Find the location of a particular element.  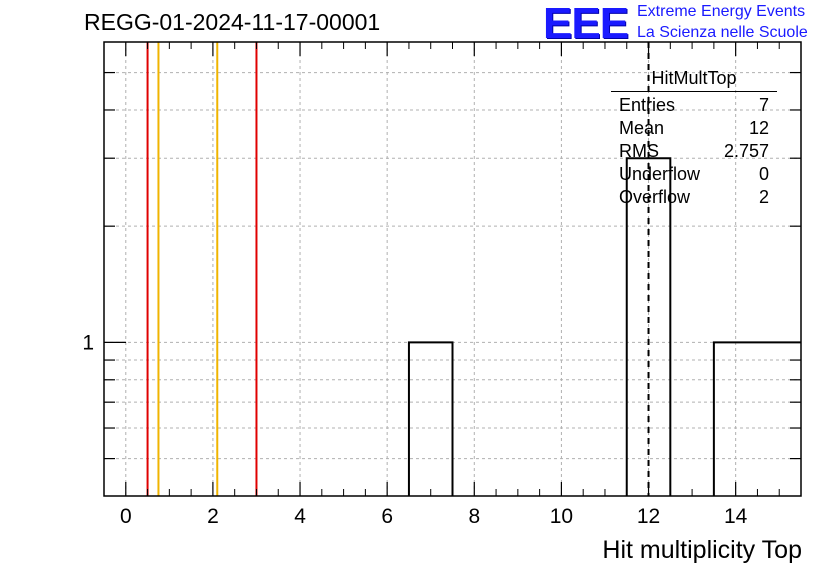

x-tick-label: 2 is located at coordinates (213, 516).